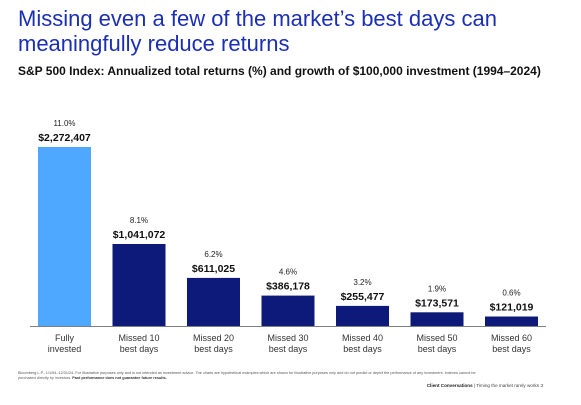 The image size is (581, 405). I want to click on category-label-6-line-1: Missed 50, so click(436, 338).